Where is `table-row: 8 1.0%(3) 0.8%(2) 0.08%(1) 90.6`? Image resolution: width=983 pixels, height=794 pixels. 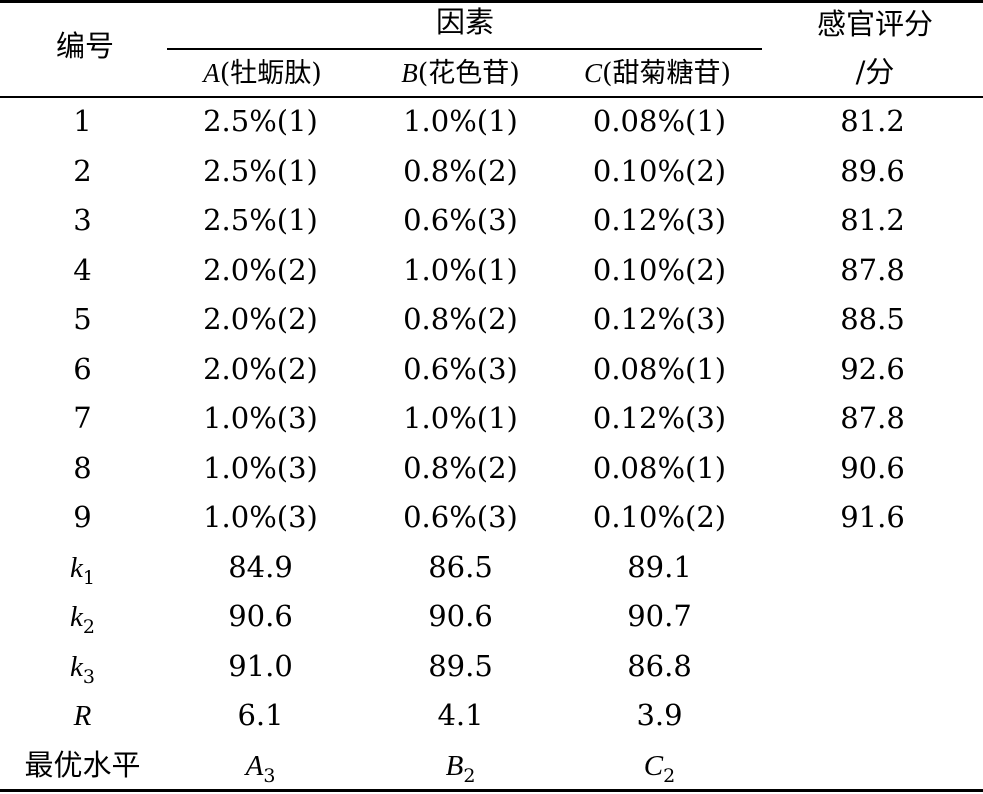
table-row: 8 1.0%(3) 0.8%(2) 0.08%(1) 90.6 is located at coordinates (491, 468).